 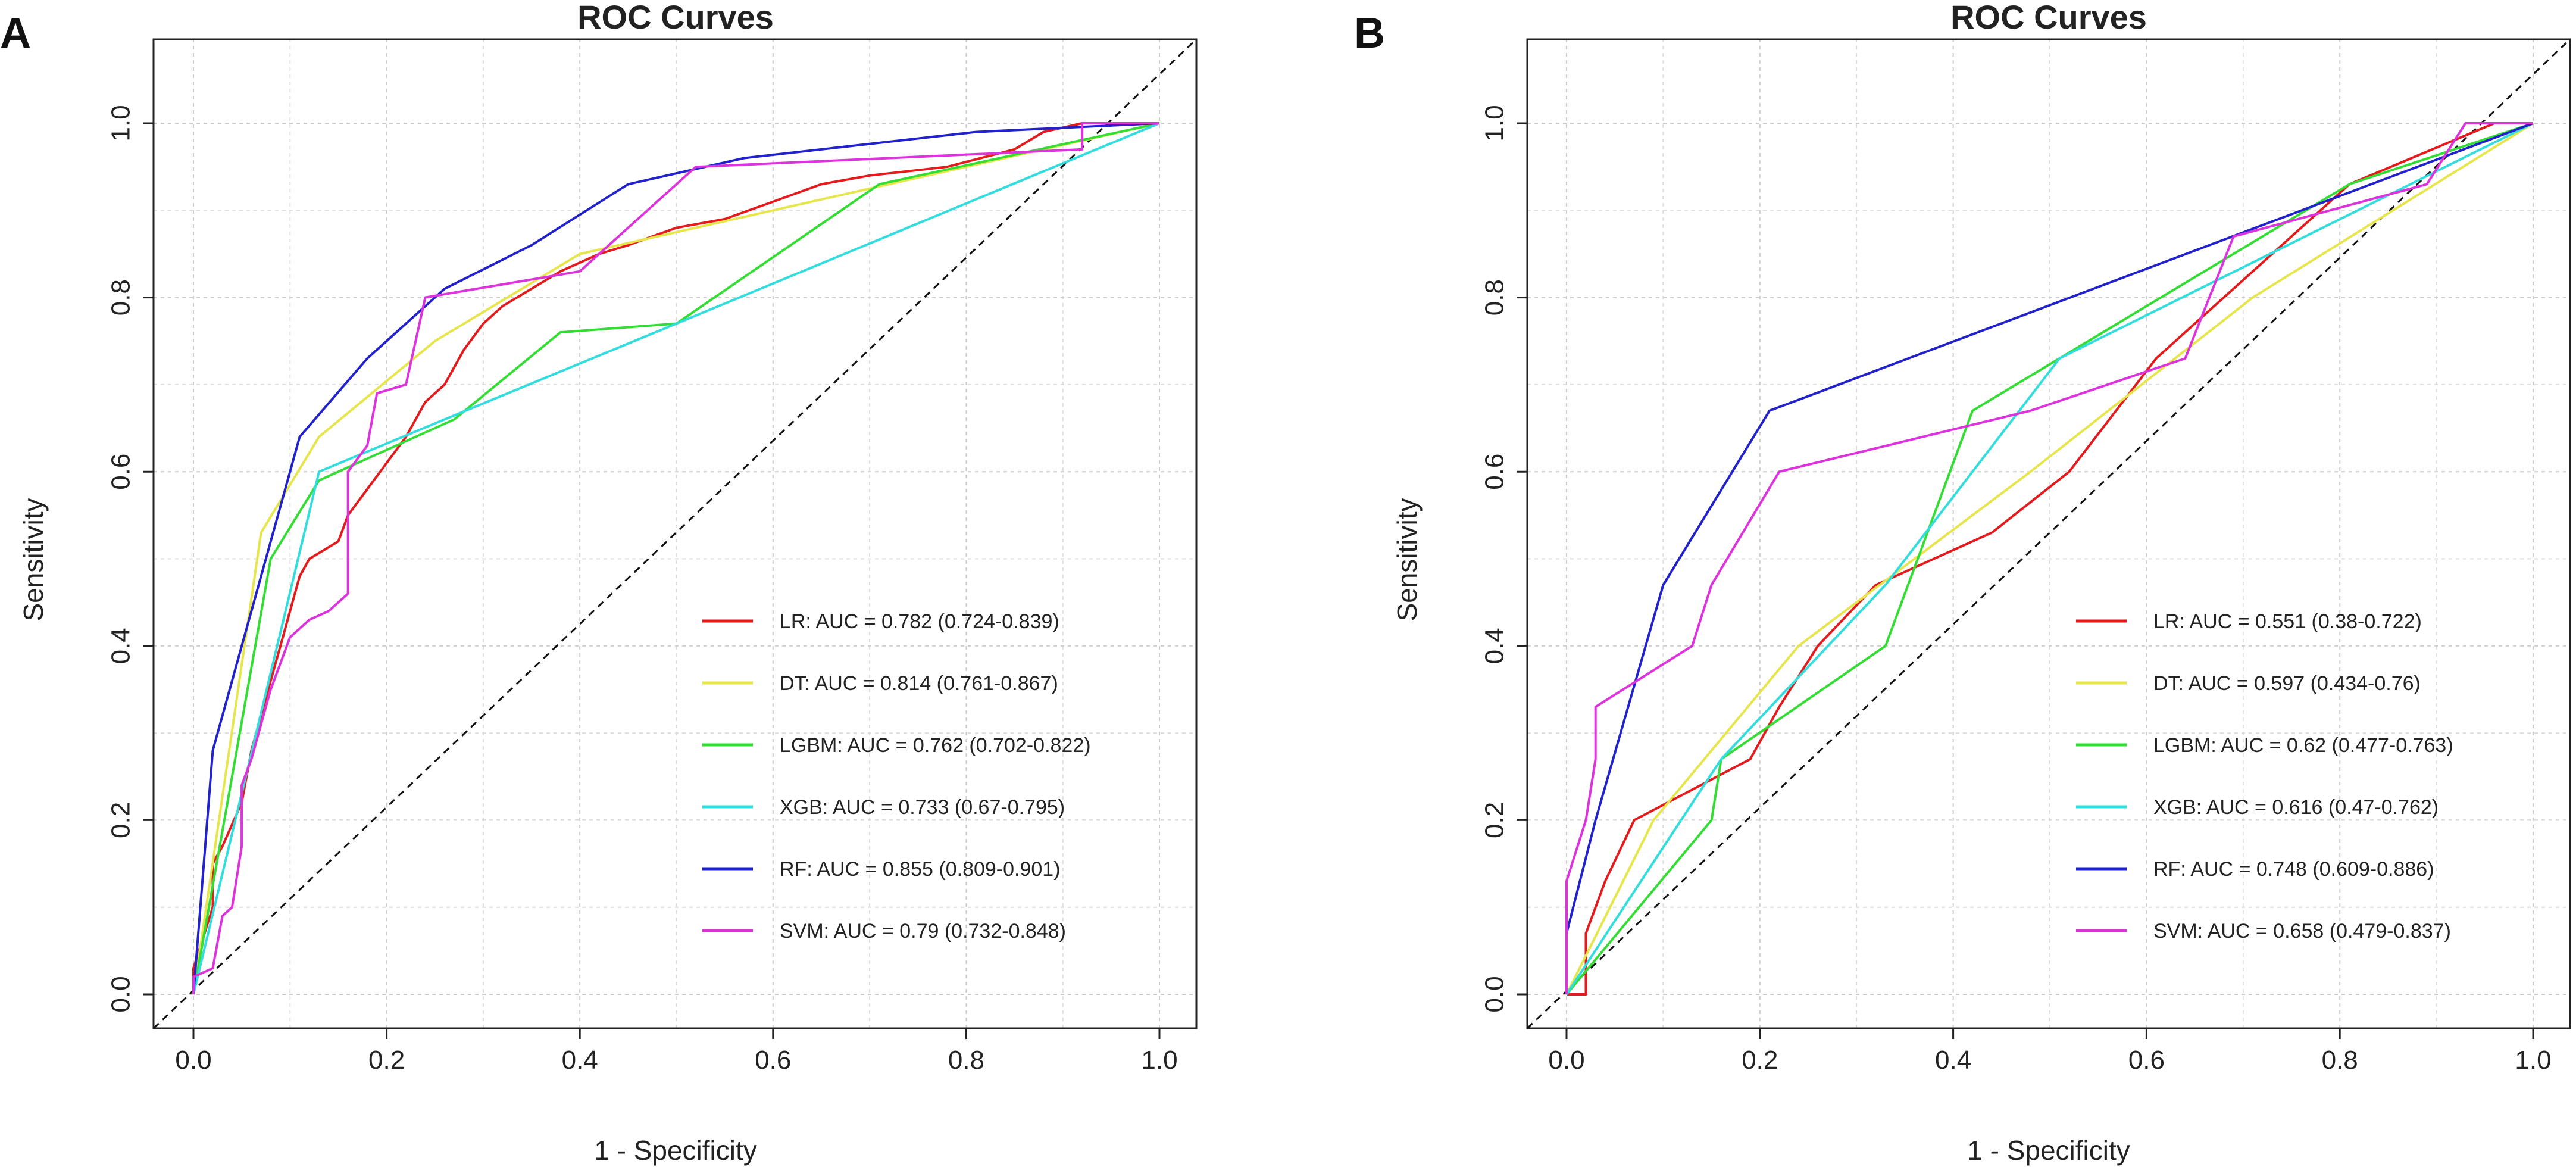 What do you see at coordinates (2303, 745) in the screenshot?
I see `legend-entry-lgbm: LGBM: AUC = 0.62 (0.477-0.763)` at bounding box center [2303, 745].